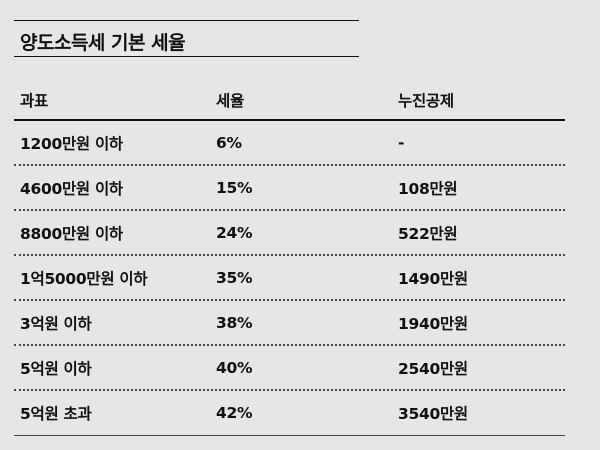 Image resolution: width=600 pixels, height=450 pixels. Describe the element at coordinates (289, 368) in the screenshot. I see `table-row: 5억원 이하 40% 2540만원` at that location.